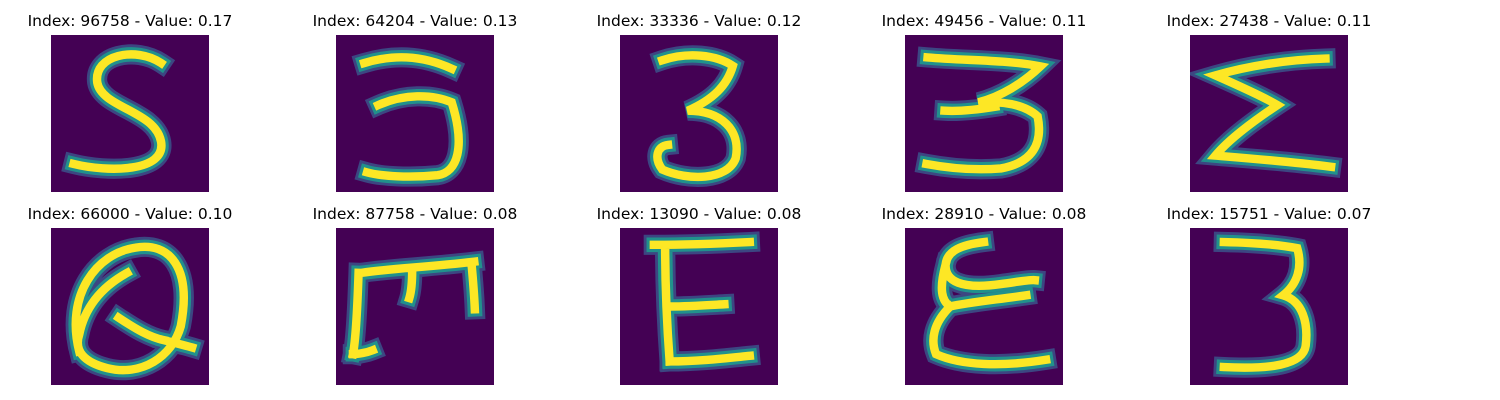  What do you see at coordinates (130, 214) in the screenshot?
I see `tile-title: Index: 66000 - Value: 0.10` at bounding box center [130, 214].